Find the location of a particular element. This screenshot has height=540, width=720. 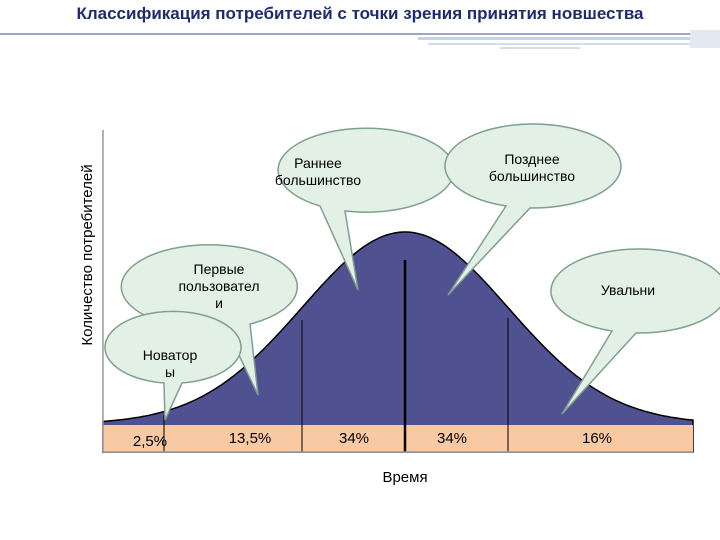

bubble-innovators: Новатор ы is located at coordinates (173, 365).